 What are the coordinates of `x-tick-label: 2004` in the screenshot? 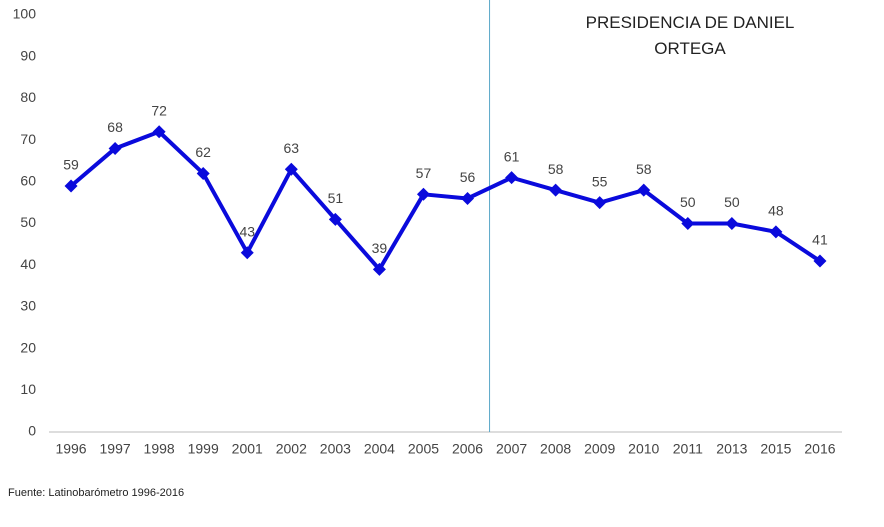 It's located at (379, 449).